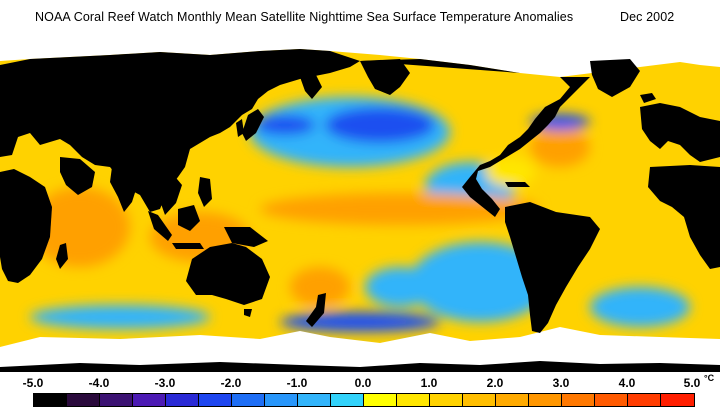 Image resolution: width=720 pixels, height=411 pixels. Describe the element at coordinates (380, 125) in the screenshot. I see `patch-north-pacific-core` at that location.